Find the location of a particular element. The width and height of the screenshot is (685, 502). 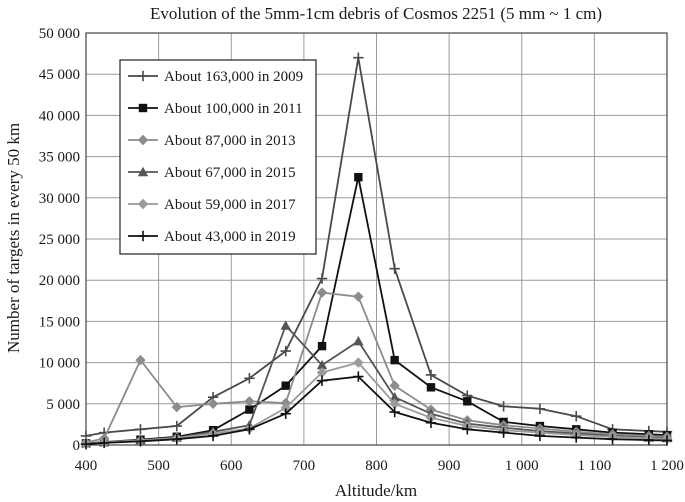

y-tick-label: 45 000 is located at coordinates (59, 75).